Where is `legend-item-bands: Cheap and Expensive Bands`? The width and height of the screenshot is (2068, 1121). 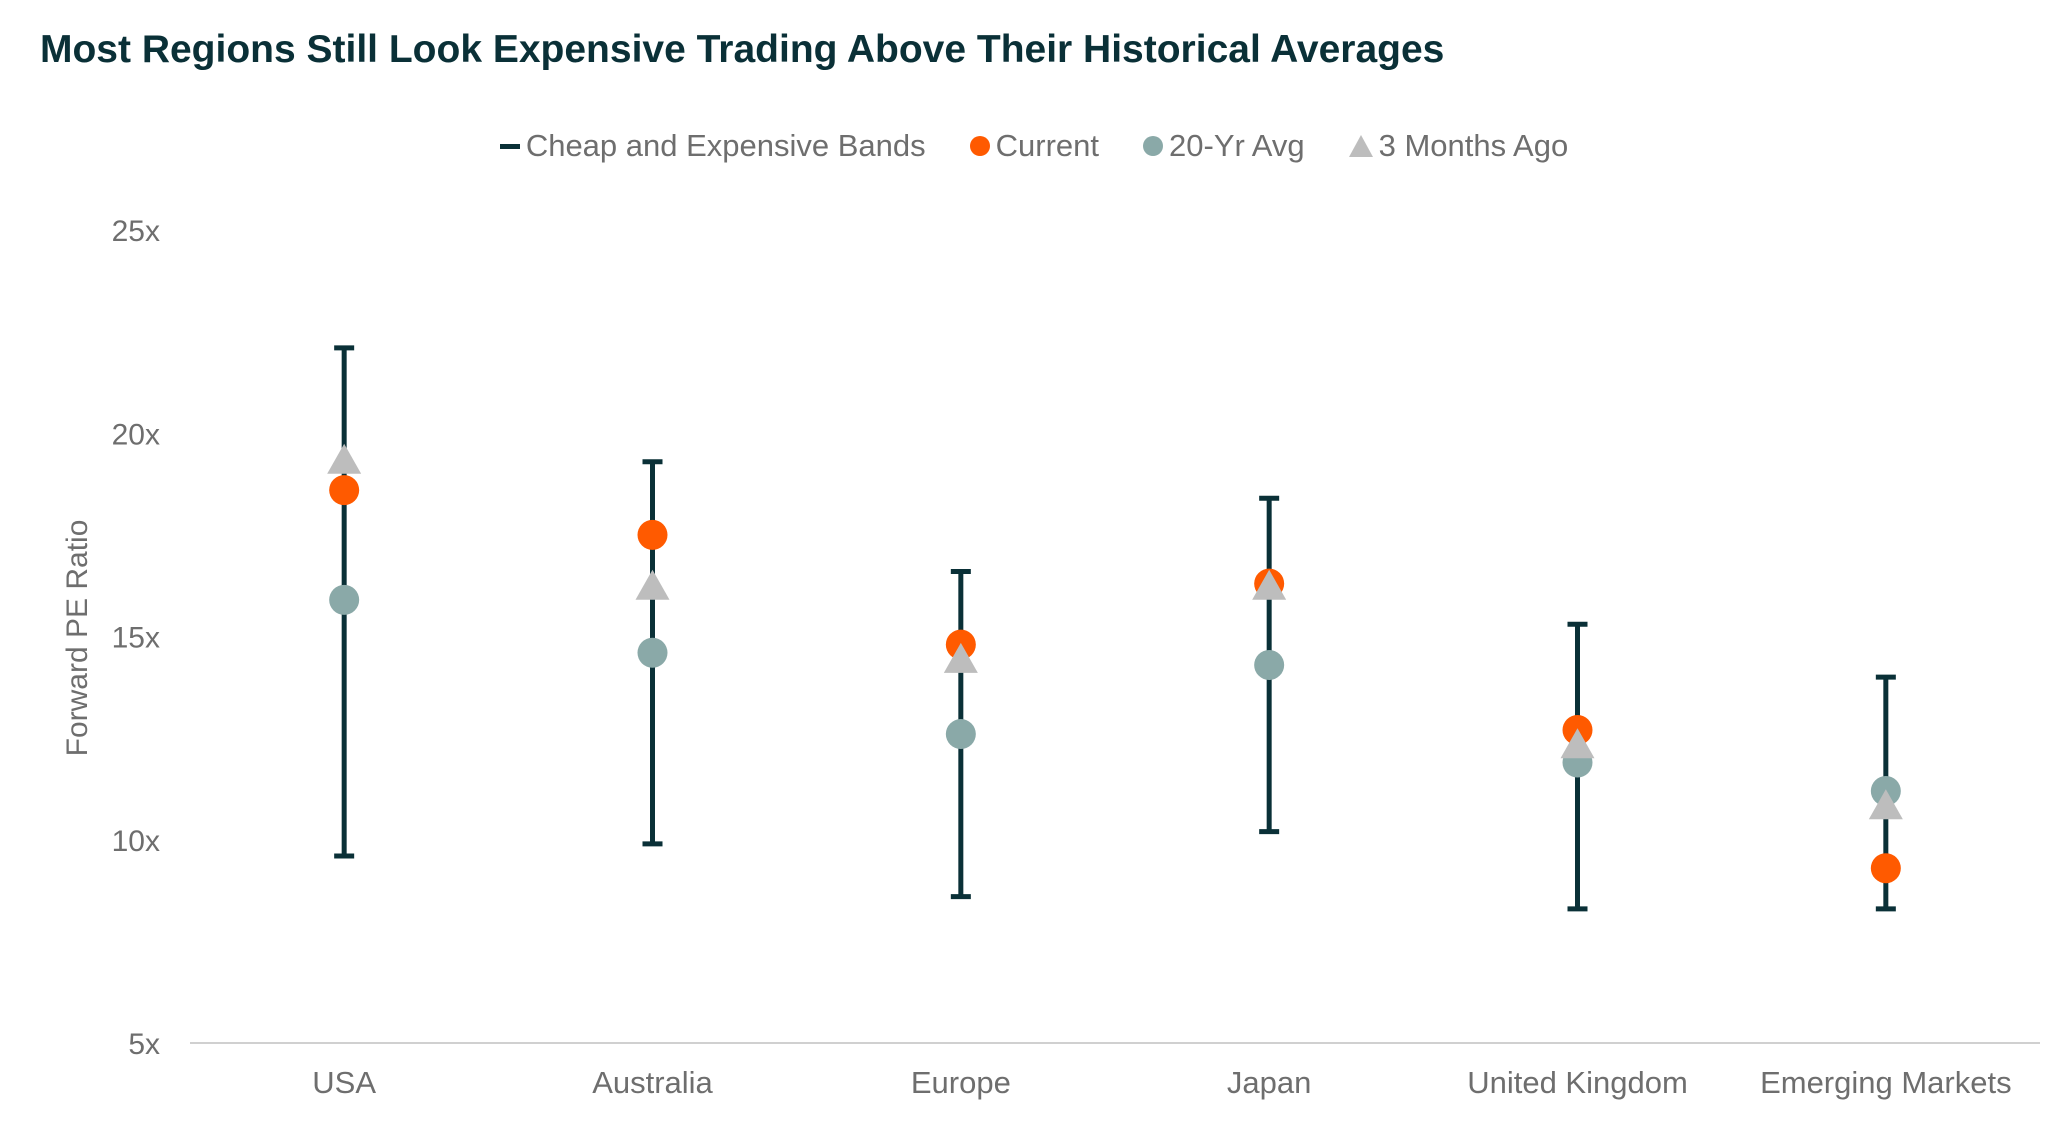 legend-item-bands: Cheap and Expensive Bands is located at coordinates (712, 146).